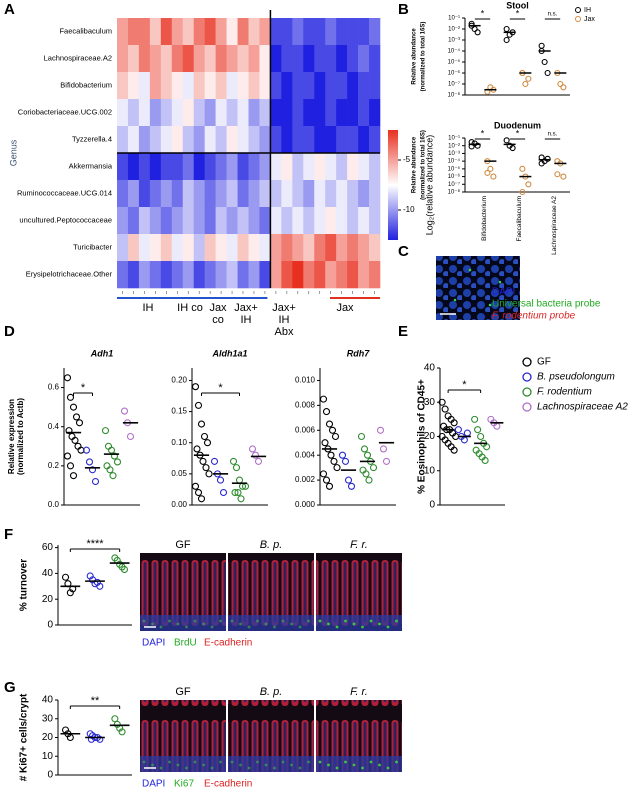  Describe the element at coordinates (534, 316) in the screenshot. I see `probe-label: F. rodentium probe` at that location.